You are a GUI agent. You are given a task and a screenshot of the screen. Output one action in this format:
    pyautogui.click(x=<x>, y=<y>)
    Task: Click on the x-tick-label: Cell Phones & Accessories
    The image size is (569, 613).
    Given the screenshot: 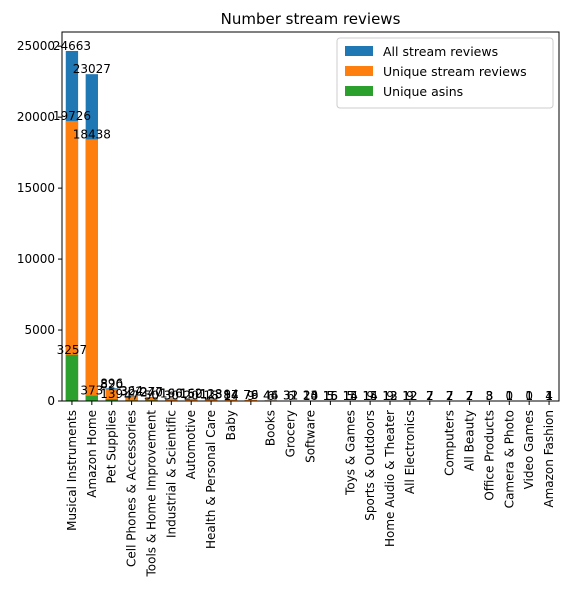 What is the action you would take?
    pyautogui.click(x=132, y=488)
    